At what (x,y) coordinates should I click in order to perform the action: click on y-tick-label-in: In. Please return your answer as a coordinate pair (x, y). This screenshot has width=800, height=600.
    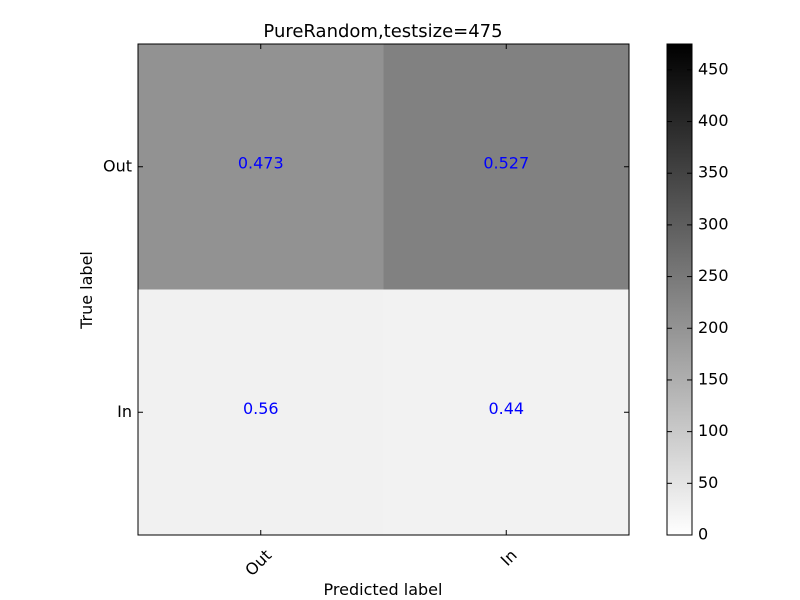
    Looking at the image, I should click on (124, 411).